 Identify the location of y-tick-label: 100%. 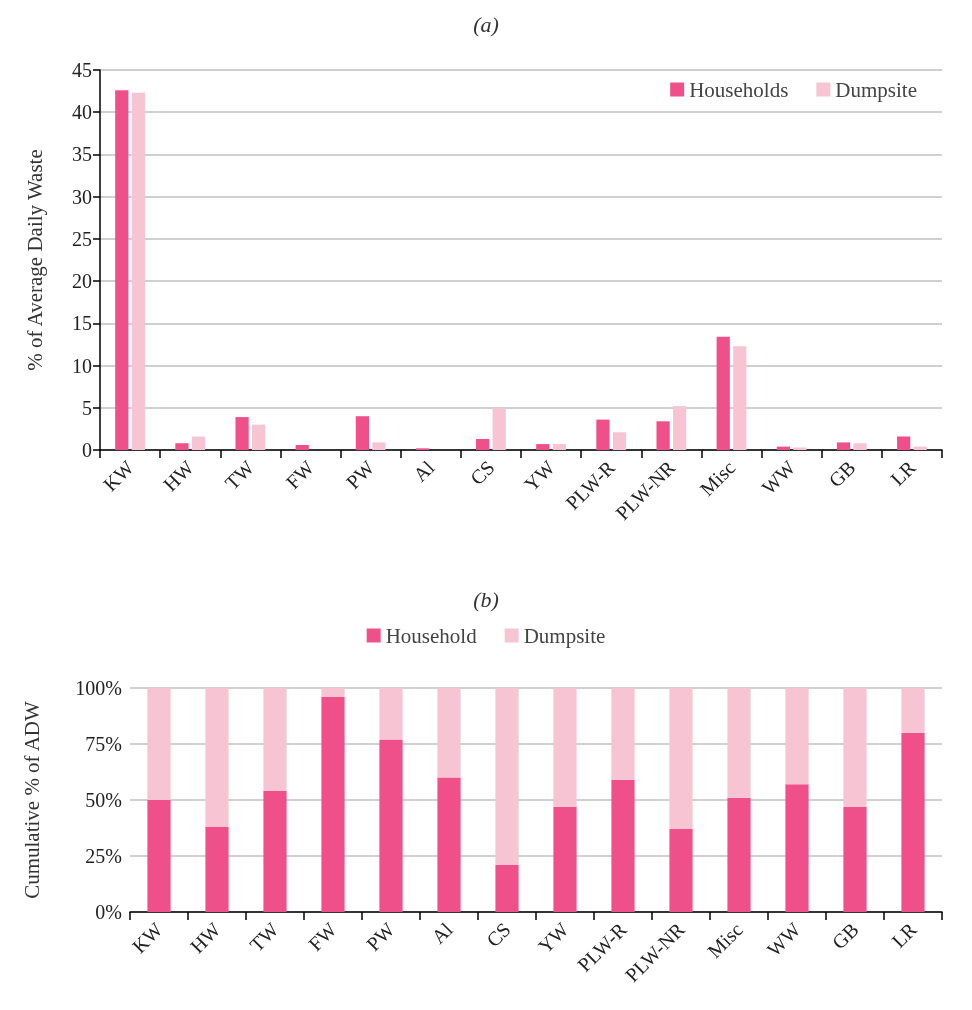
(98, 688).